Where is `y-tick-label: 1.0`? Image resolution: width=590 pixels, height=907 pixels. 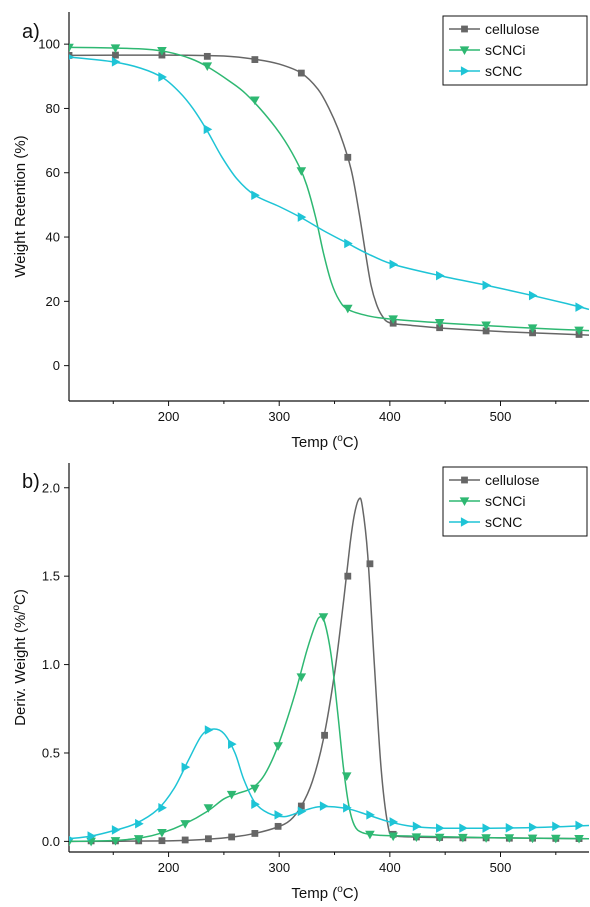 y-tick-label: 1.0 is located at coordinates (51, 664).